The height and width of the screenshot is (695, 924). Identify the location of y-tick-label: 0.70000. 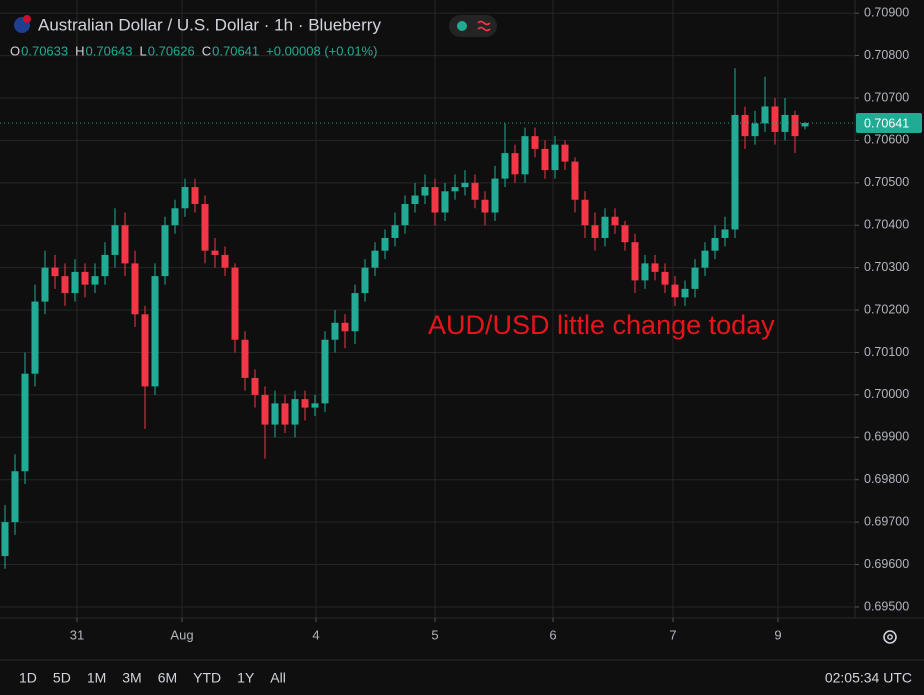
(886, 394).